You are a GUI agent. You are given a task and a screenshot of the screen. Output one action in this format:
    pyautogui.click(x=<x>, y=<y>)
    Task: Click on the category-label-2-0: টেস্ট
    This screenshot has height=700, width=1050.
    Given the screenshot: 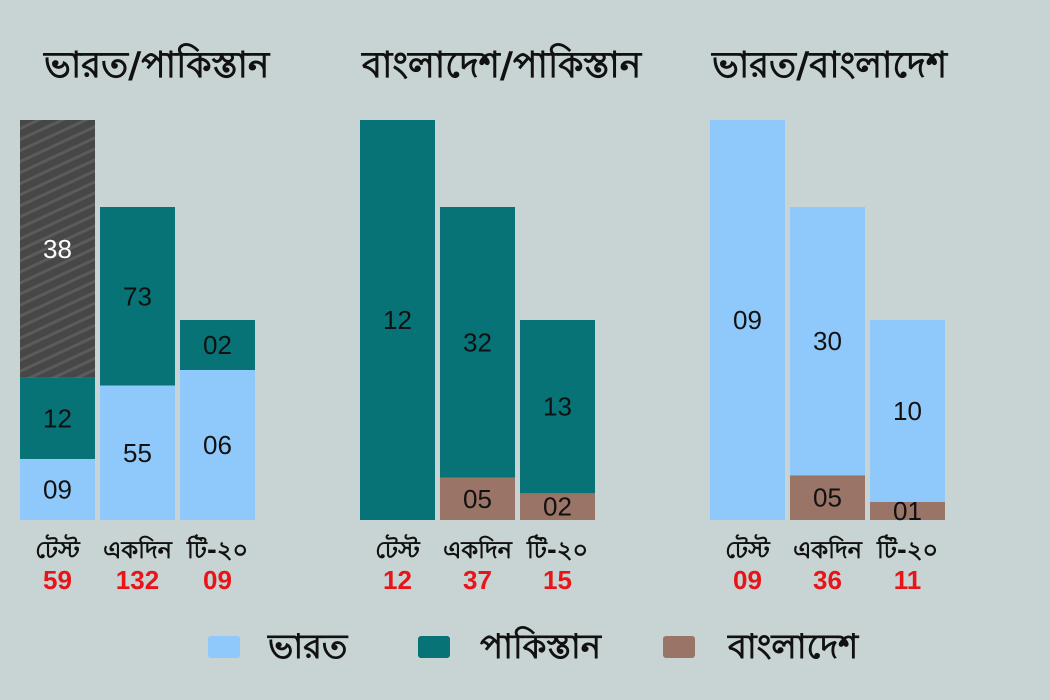 What is the action you would take?
    pyautogui.click(x=748, y=549)
    